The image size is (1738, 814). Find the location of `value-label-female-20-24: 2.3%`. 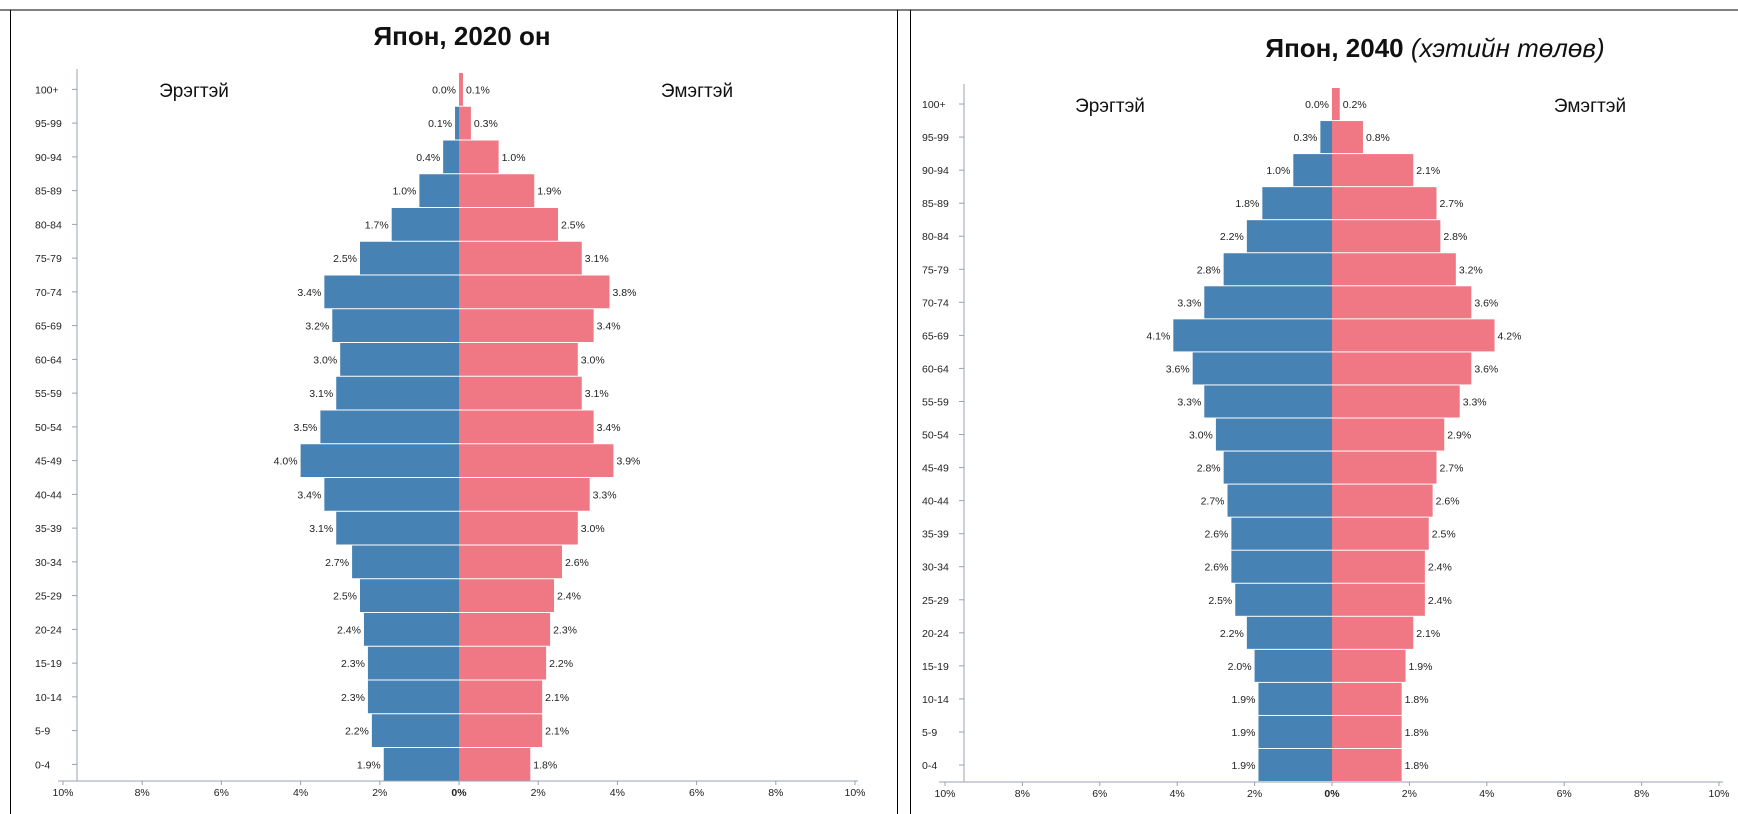

value-label-female-20-24: 2.3% is located at coordinates (565, 630).